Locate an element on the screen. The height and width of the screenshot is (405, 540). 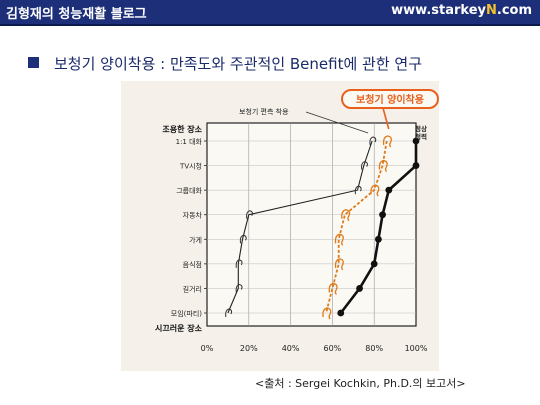
y-tick-label: 음식점 is located at coordinates (192, 264).